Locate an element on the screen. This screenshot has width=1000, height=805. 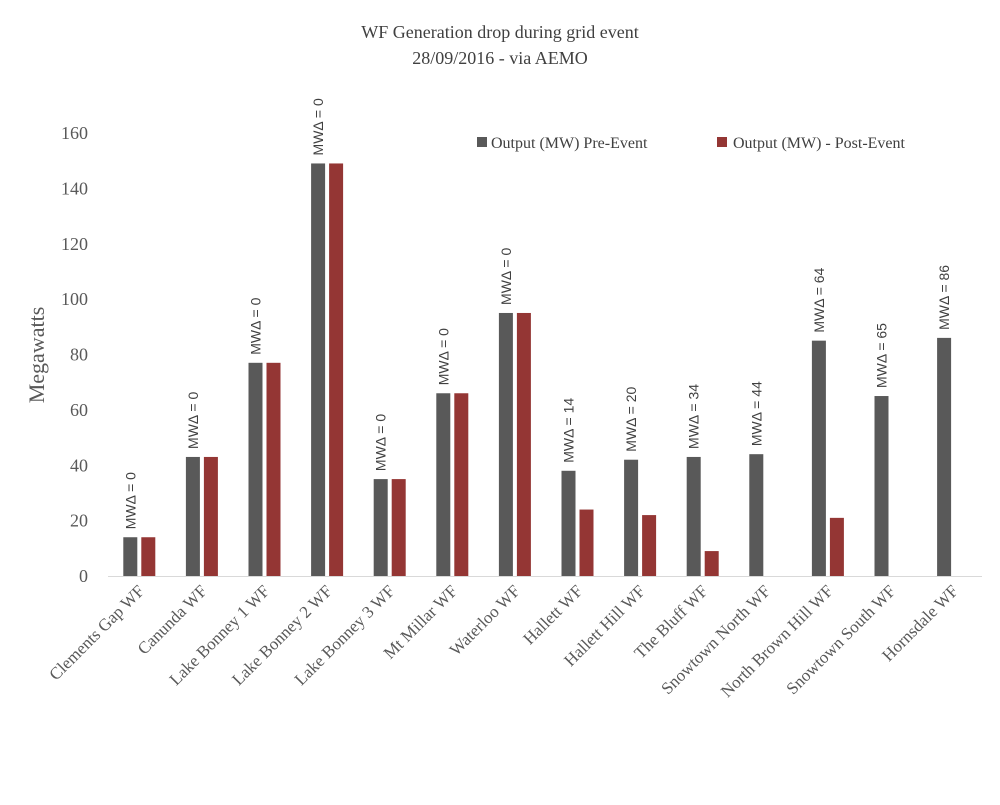
data-label: MWΔ = 20 is located at coordinates (631, 419).